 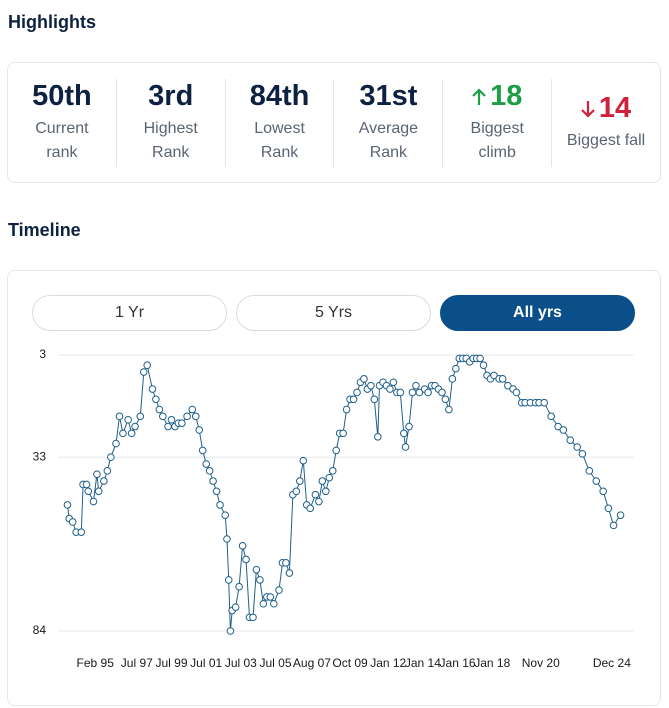 I want to click on stat-label: Biggest climb, so click(x=497, y=140).